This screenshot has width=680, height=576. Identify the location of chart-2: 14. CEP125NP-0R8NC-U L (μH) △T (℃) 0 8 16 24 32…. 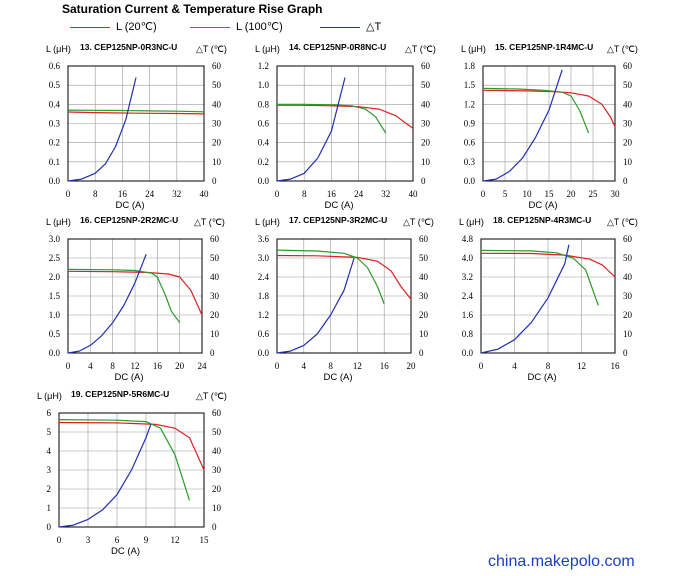
(345, 126).